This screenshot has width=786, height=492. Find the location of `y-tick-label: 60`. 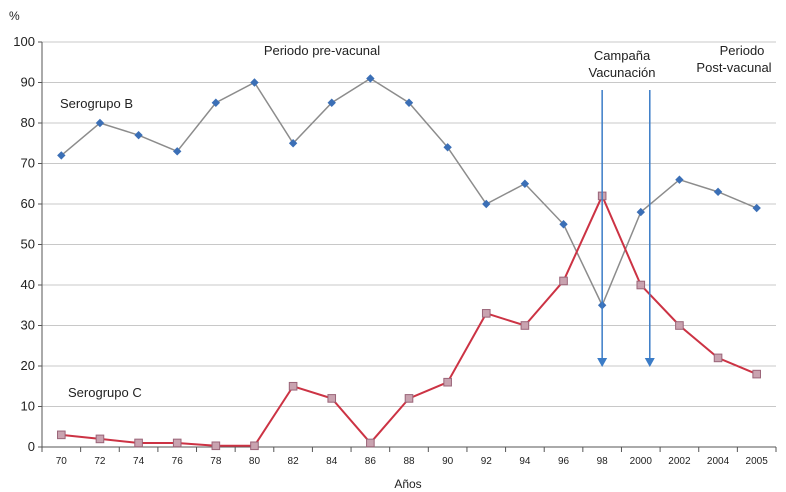

y-tick-label: 60 is located at coordinates (28, 203).